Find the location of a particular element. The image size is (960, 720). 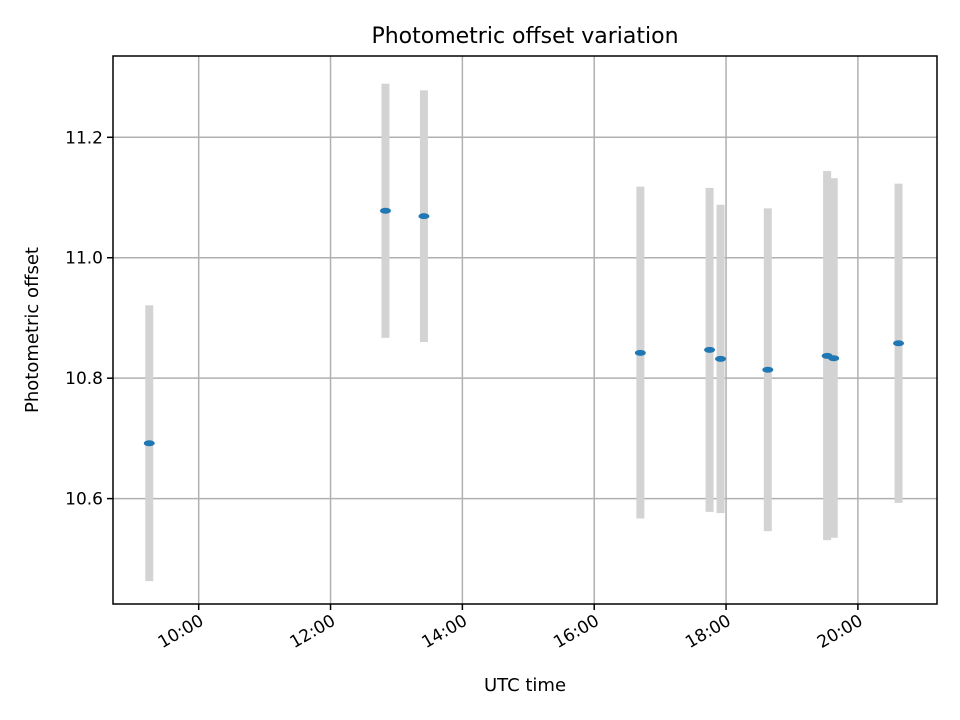

y-tick-label: 10.6 is located at coordinates (84, 500).